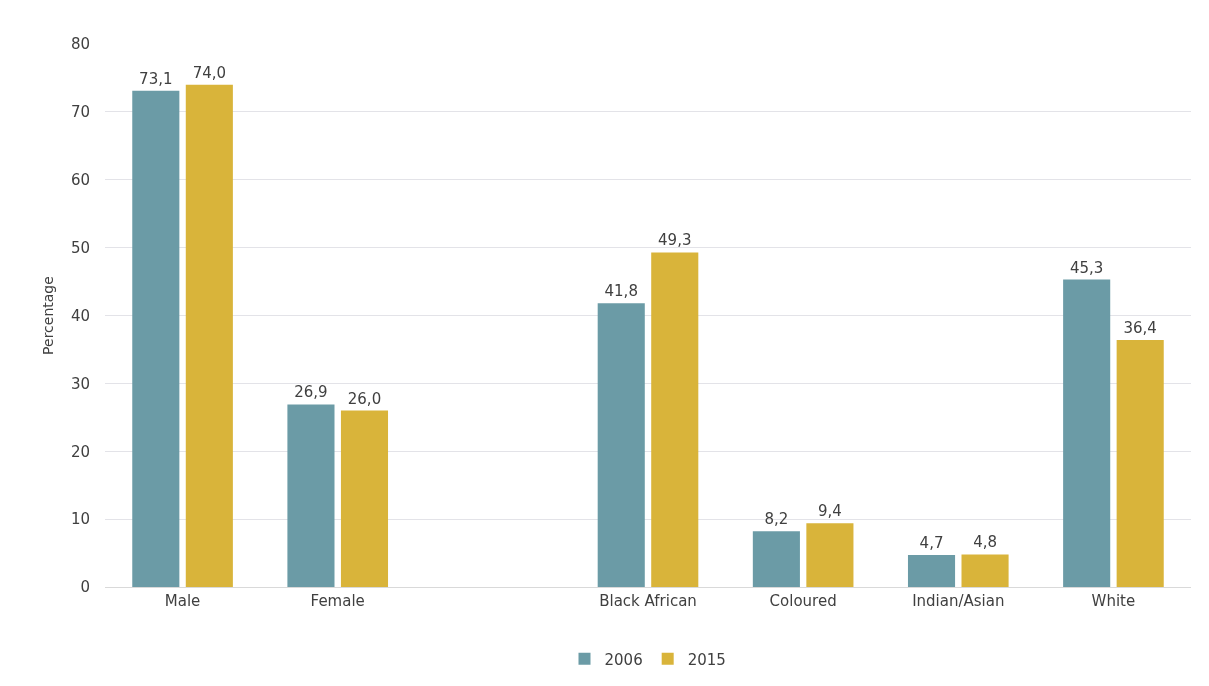 The width and height of the screenshot is (1209, 686). Describe the element at coordinates (80, 112) in the screenshot. I see `y-tick-label: 70` at that location.